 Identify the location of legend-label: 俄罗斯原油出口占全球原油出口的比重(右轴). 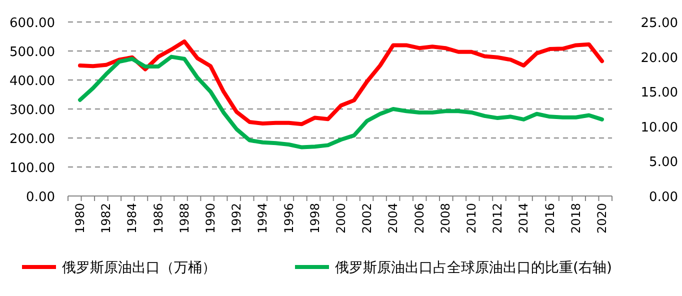
(473, 268).